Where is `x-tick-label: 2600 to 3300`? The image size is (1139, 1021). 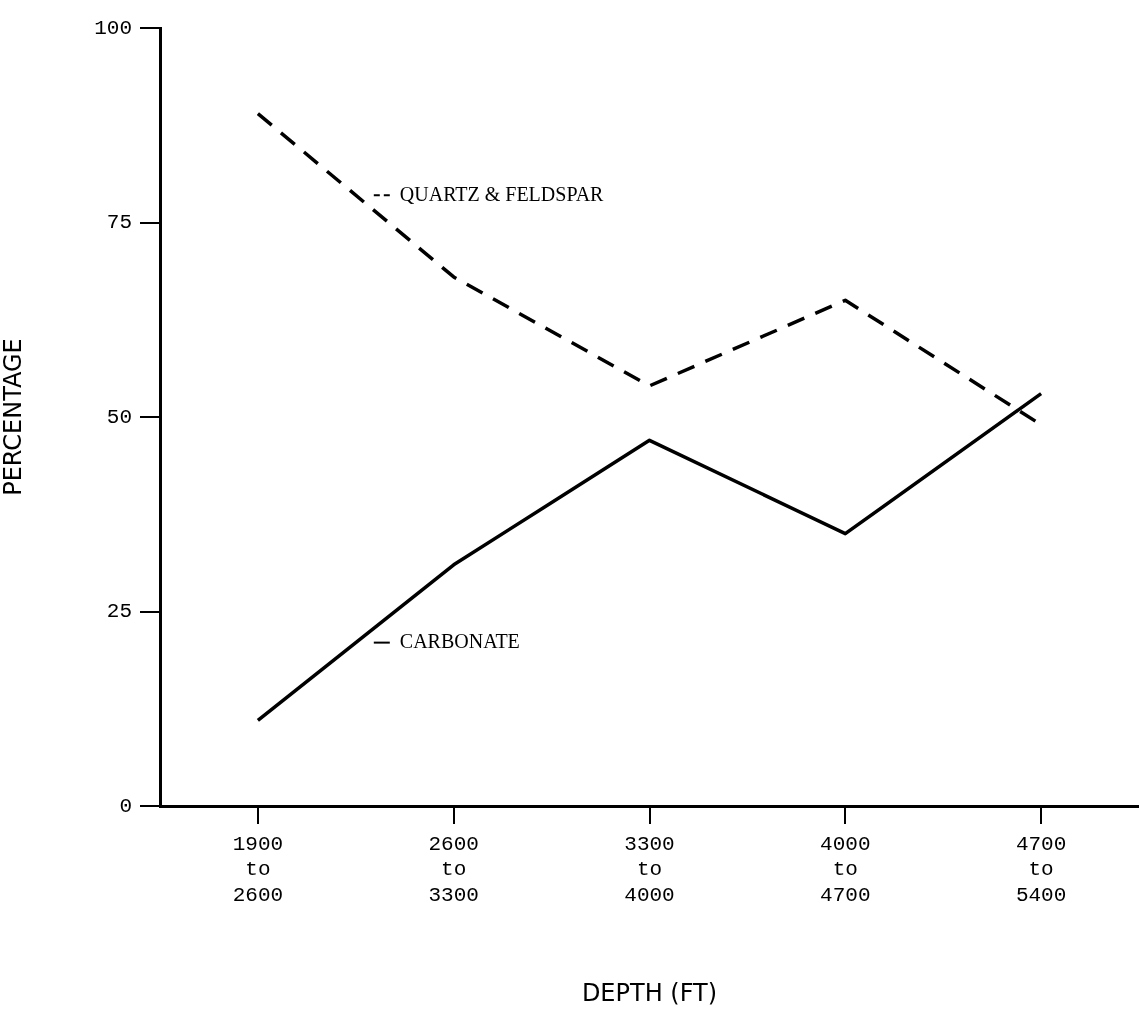 x-tick-label: 2600 to 3300 is located at coordinates (453, 870).